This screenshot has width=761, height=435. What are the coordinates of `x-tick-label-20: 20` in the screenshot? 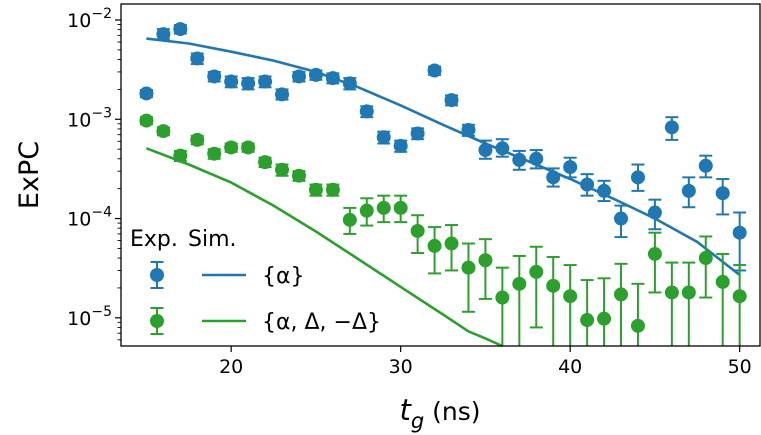 It's located at (231, 367).